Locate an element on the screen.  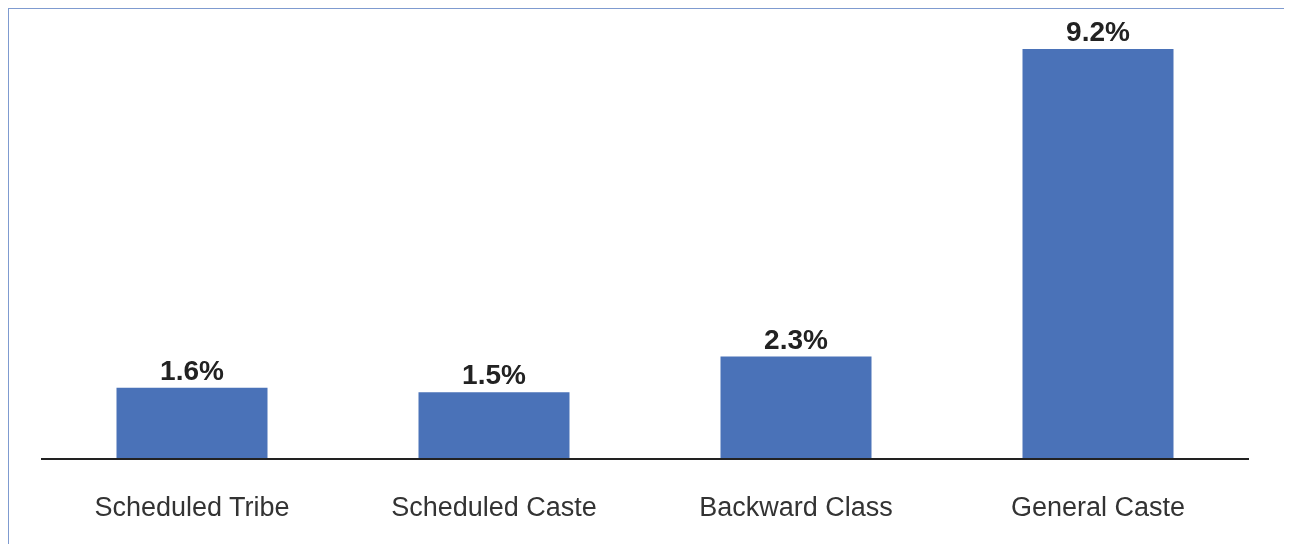
data-label: 9.2% is located at coordinates (1098, 31).